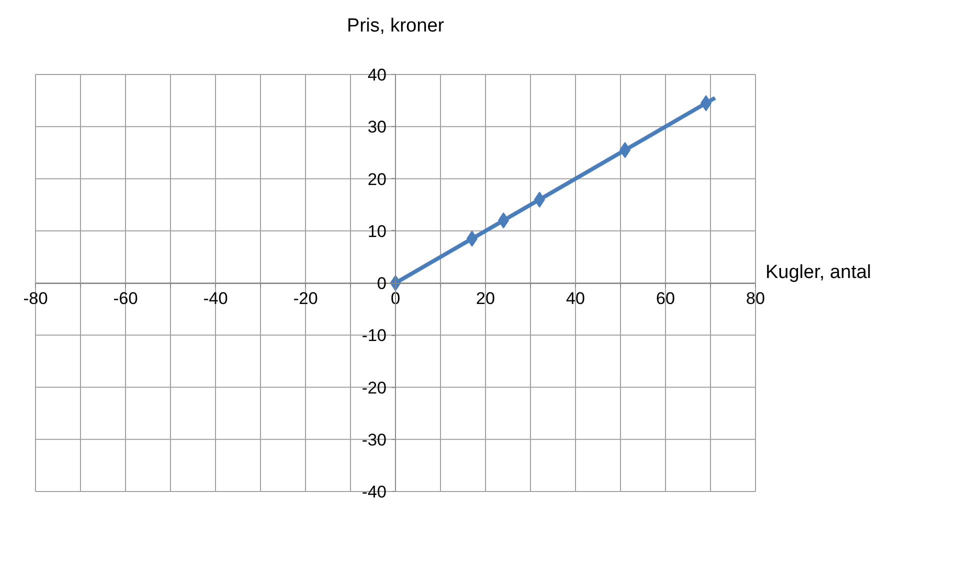 This screenshot has height=565, width=958. Describe the element at coordinates (377, 75) in the screenshot. I see `y-tick-label: 40` at that location.